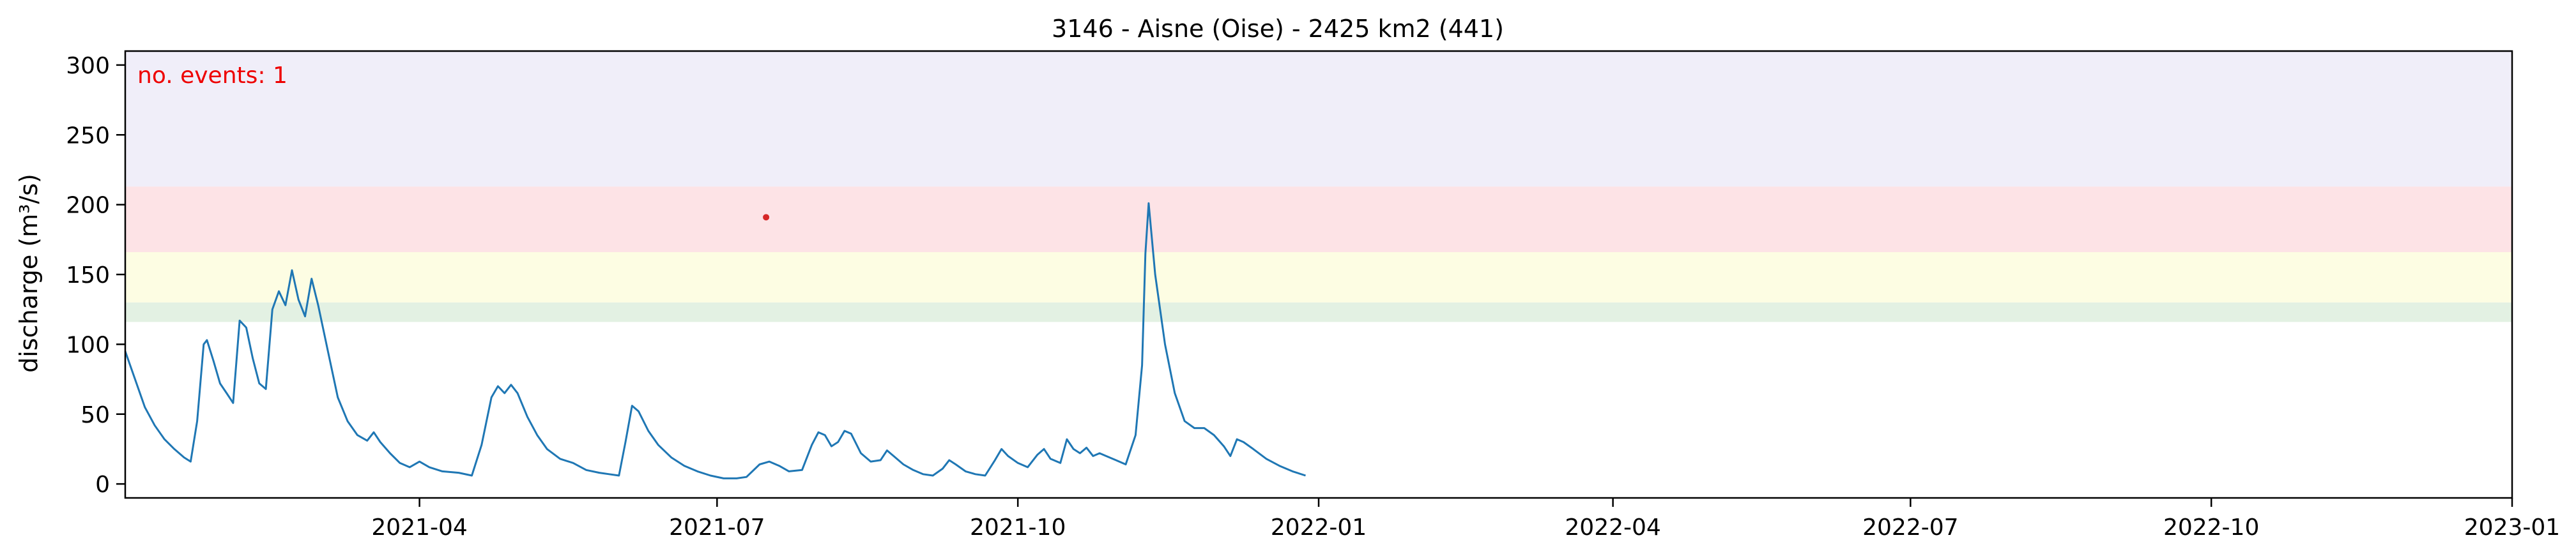 This screenshot has width=2576, height=556. I want to click on y-tick-label: 300, so click(88, 66).